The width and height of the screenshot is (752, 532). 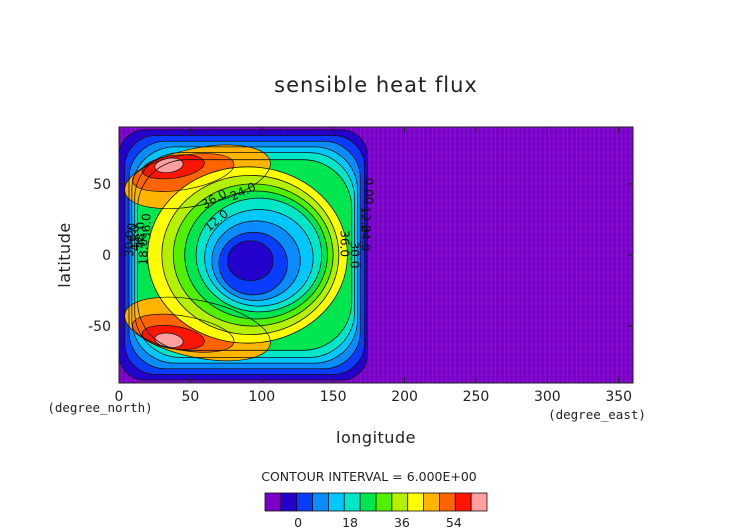 I want to click on contour-label: 48.0, so click(x=141, y=235).